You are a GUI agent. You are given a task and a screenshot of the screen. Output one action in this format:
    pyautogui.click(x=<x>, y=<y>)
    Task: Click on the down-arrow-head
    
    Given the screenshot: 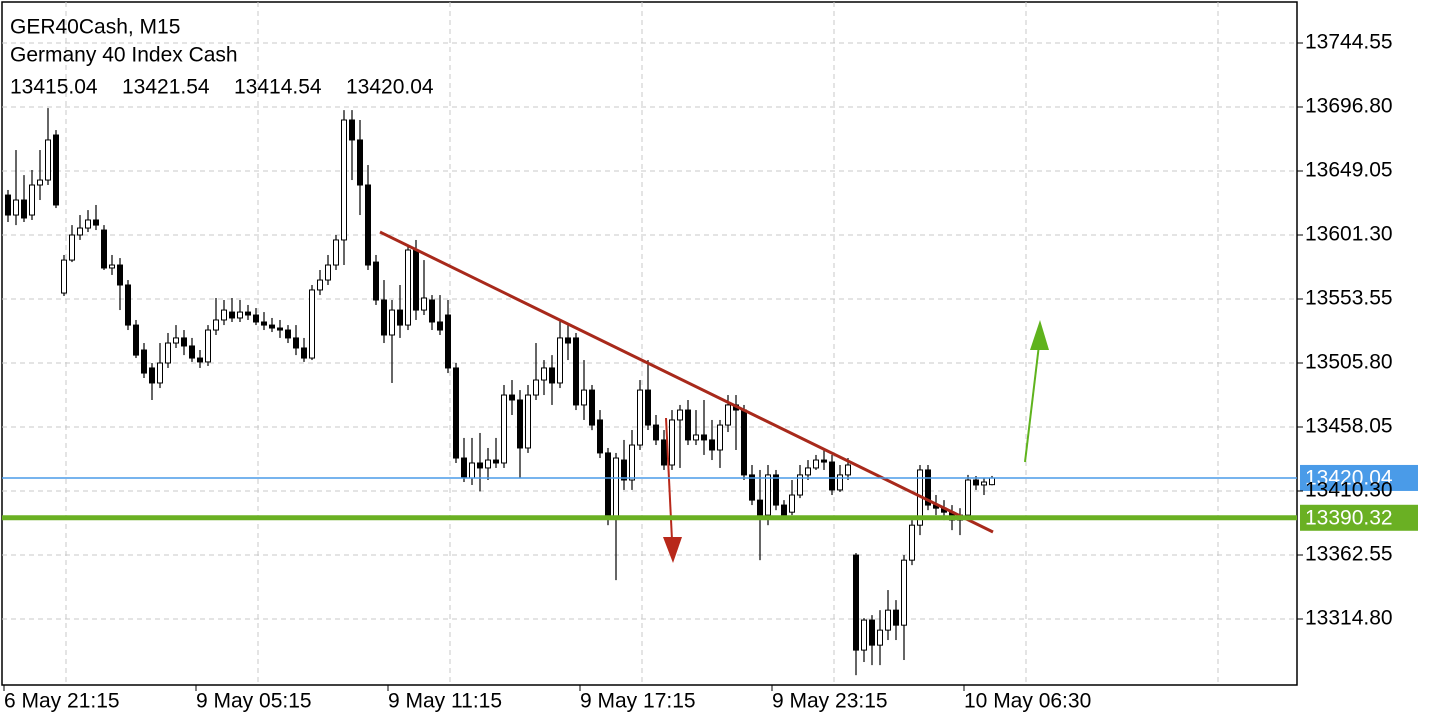 What is the action you would take?
    pyautogui.click(x=672, y=550)
    